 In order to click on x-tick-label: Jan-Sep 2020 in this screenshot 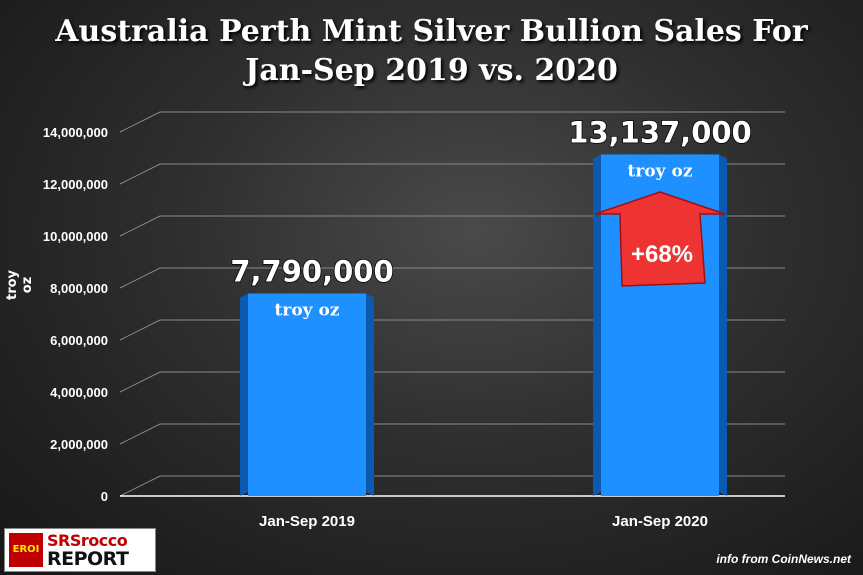, I will do `click(660, 521)`.